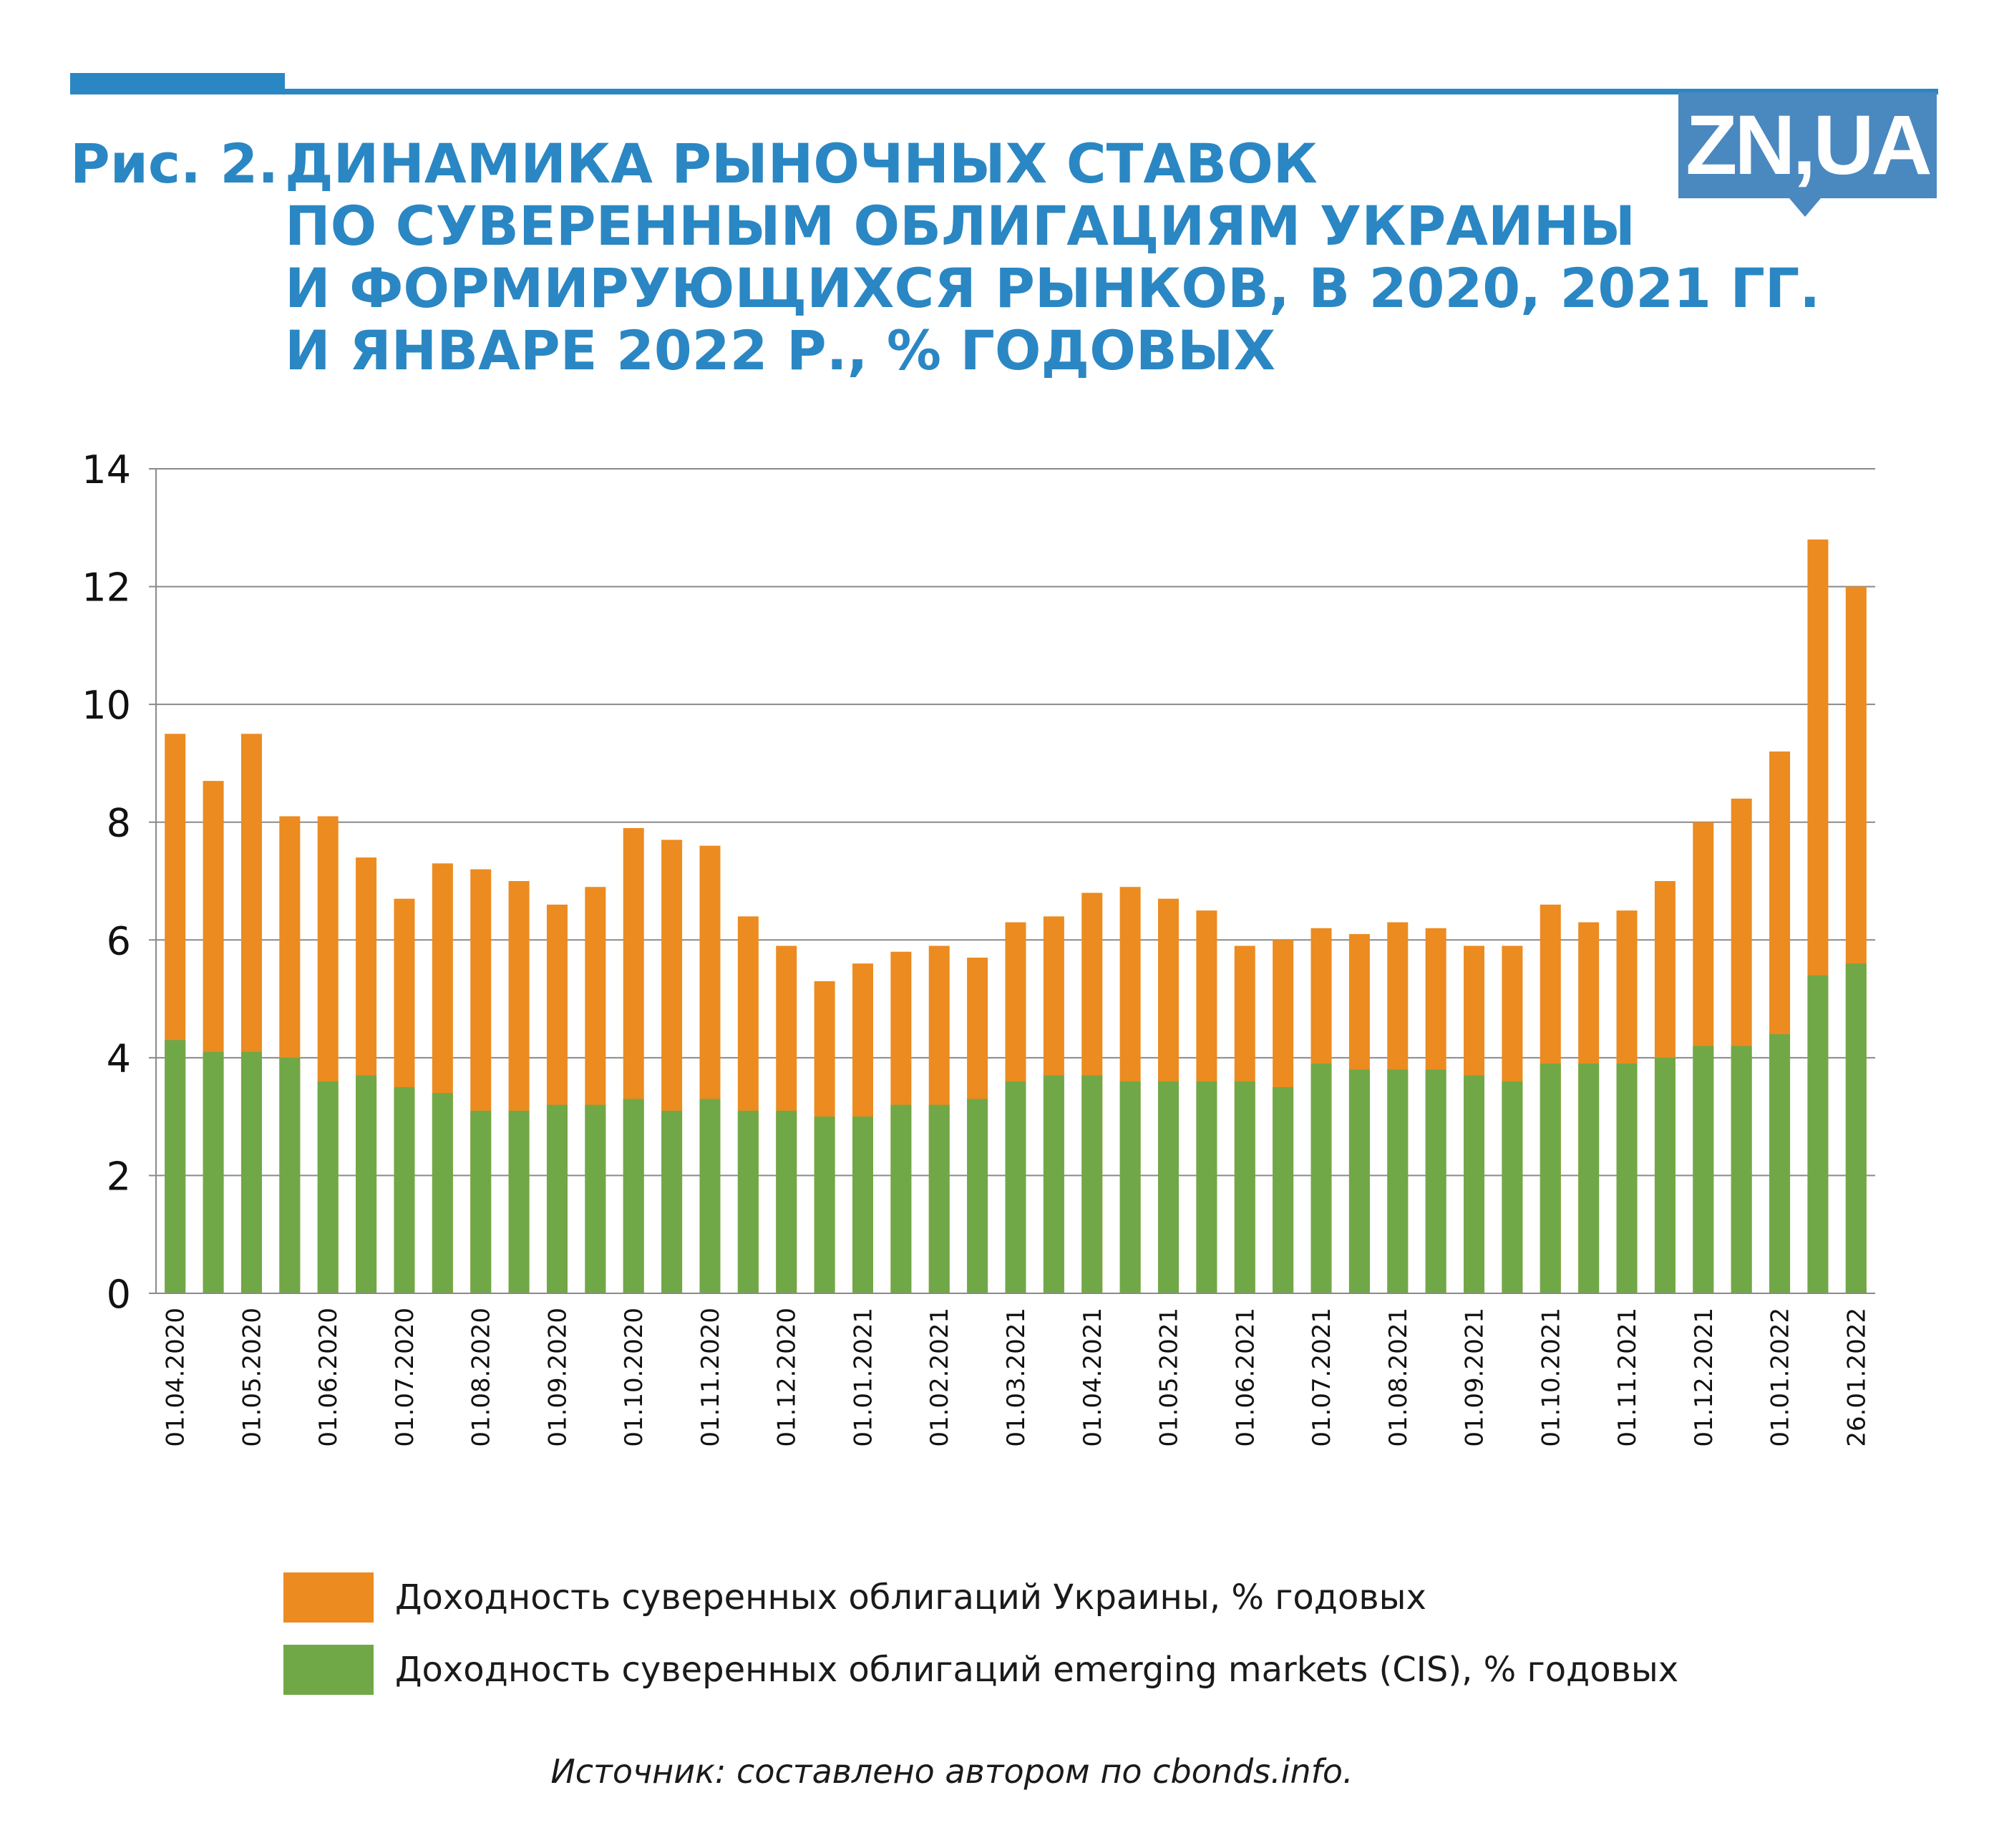 This screenshot has height=1848, width=1994. What do you see at coordinates (119, 1294) in the screenshot?
I see `y-tick-label: 0` at bounding box center [119, 1294].